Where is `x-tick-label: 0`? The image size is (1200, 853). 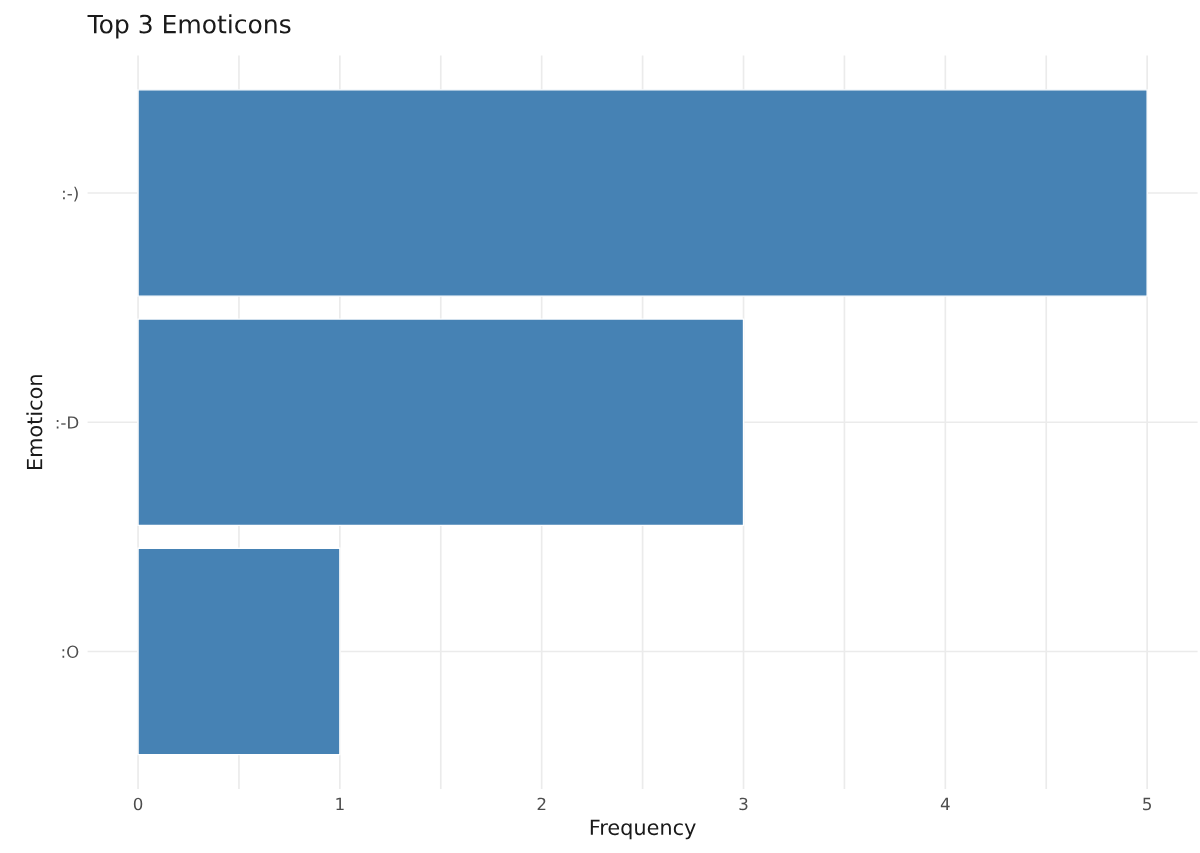 x-tick-label: 0 is located at coordinates (138, 804).